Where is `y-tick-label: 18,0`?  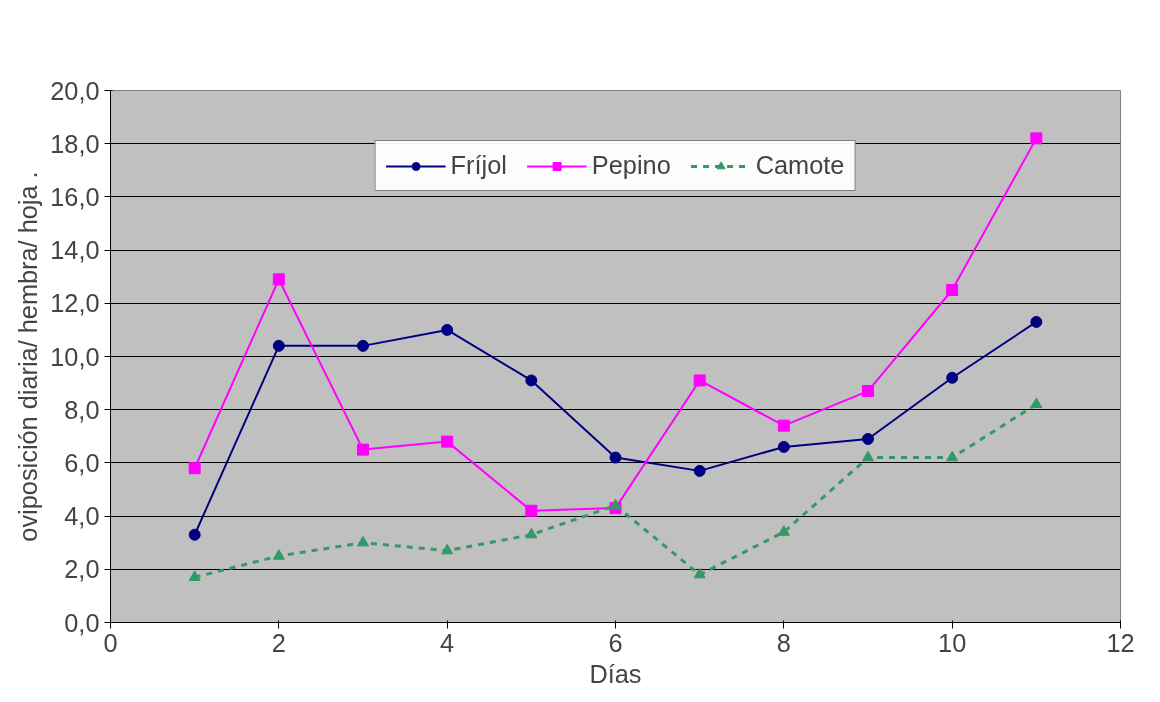
y-tick-label: 18,0 is located at coordinates (75, 143).